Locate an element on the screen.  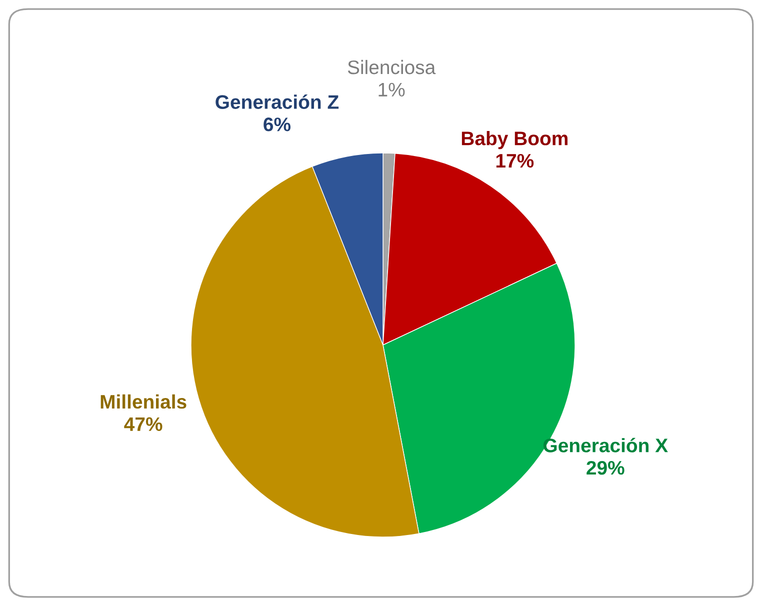
slice-label: Silenciosa is located at coordinates (392, 67).